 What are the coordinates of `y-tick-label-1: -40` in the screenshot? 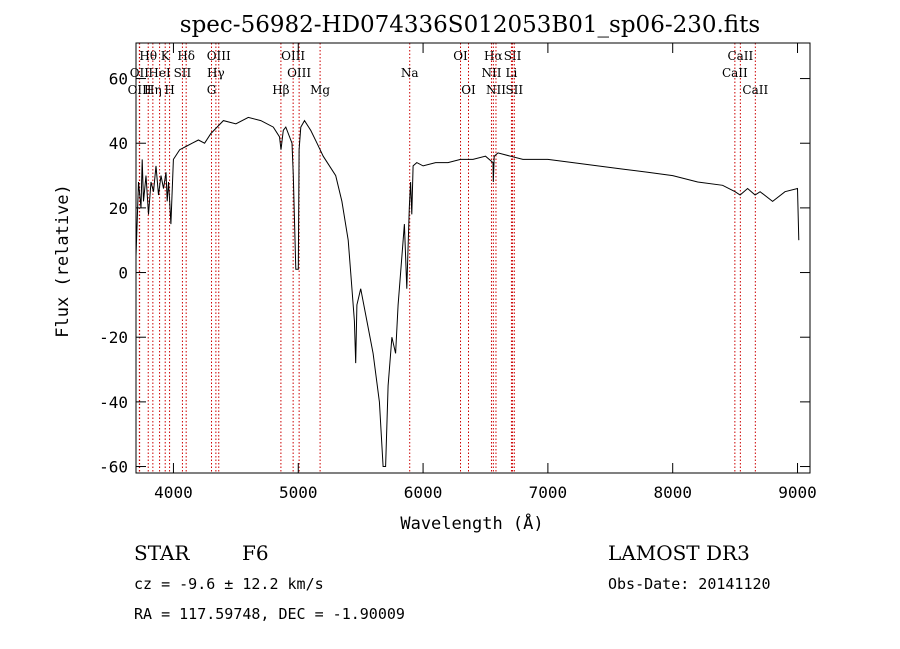 It's located at (113, 402).